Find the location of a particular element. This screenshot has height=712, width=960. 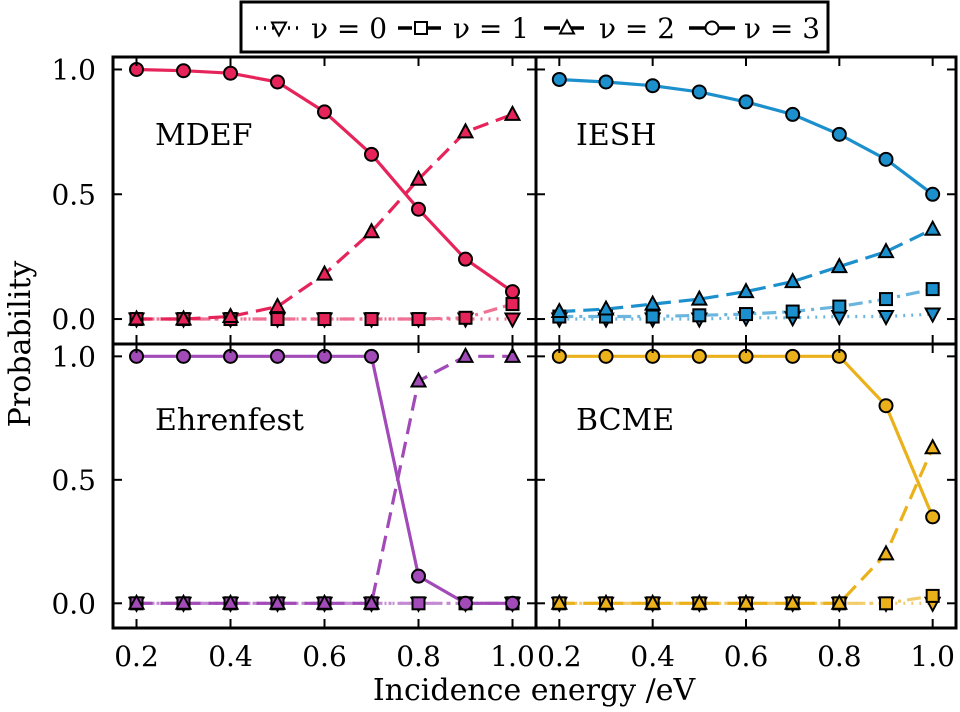

x-axis-label: Incidence energy /eV is located at coordinates (535, 690).